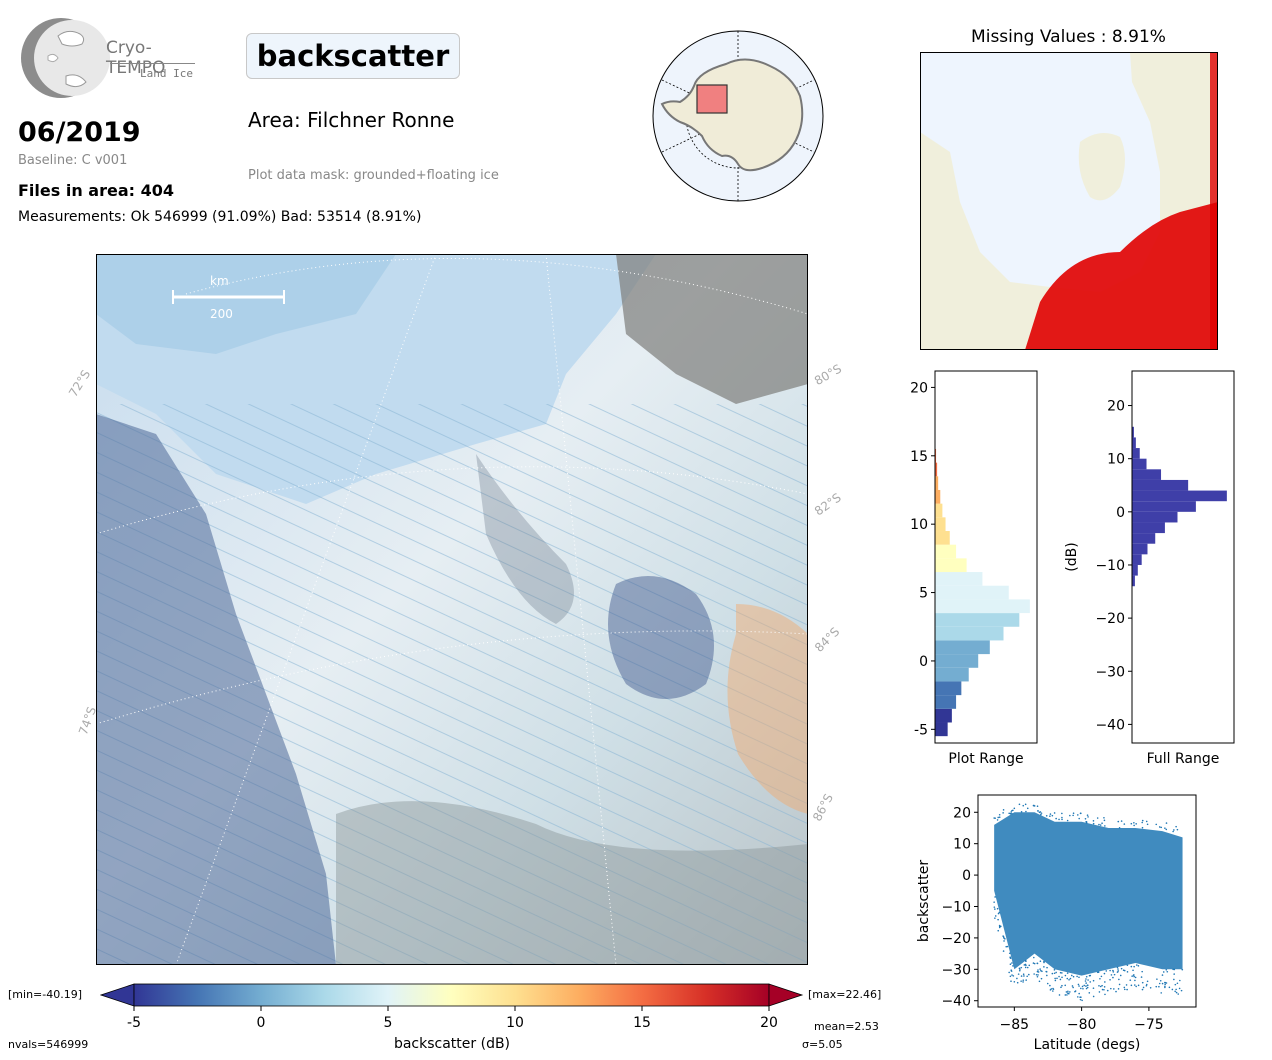 The height and width of the screenshot is (1060, 1272). Describe the element at coordinates (1087, 1045) in the screenshot. I see `scatter-xlabel: Latitude (degs)` at that location.